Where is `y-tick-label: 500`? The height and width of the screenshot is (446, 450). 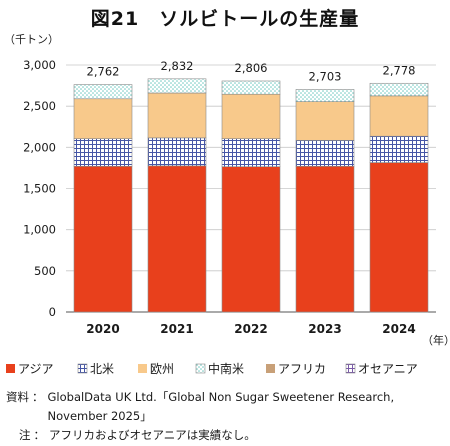 y-tick-label: 500 is located at coordinates (45, 271).